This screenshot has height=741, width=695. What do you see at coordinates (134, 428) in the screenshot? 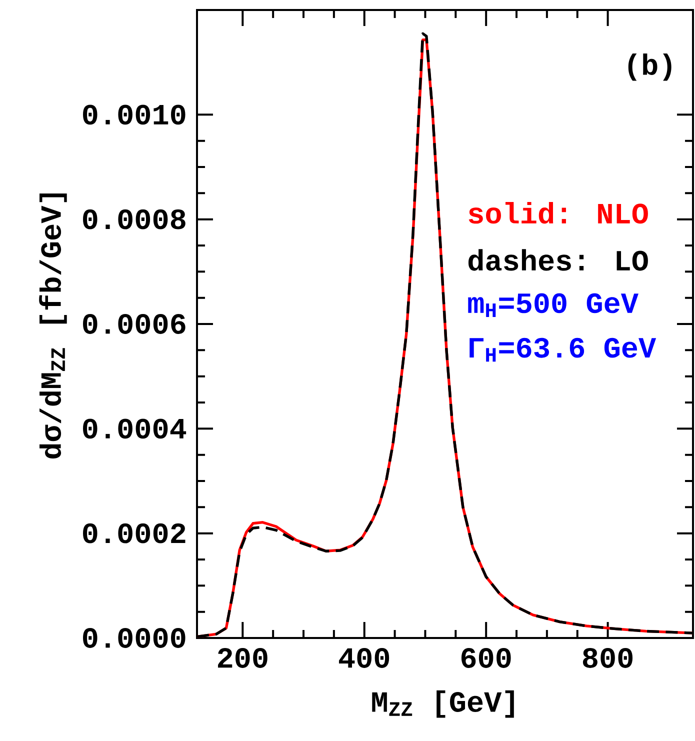
I see `y-tick-label: 0.0004` at bounding box center [134, 428].